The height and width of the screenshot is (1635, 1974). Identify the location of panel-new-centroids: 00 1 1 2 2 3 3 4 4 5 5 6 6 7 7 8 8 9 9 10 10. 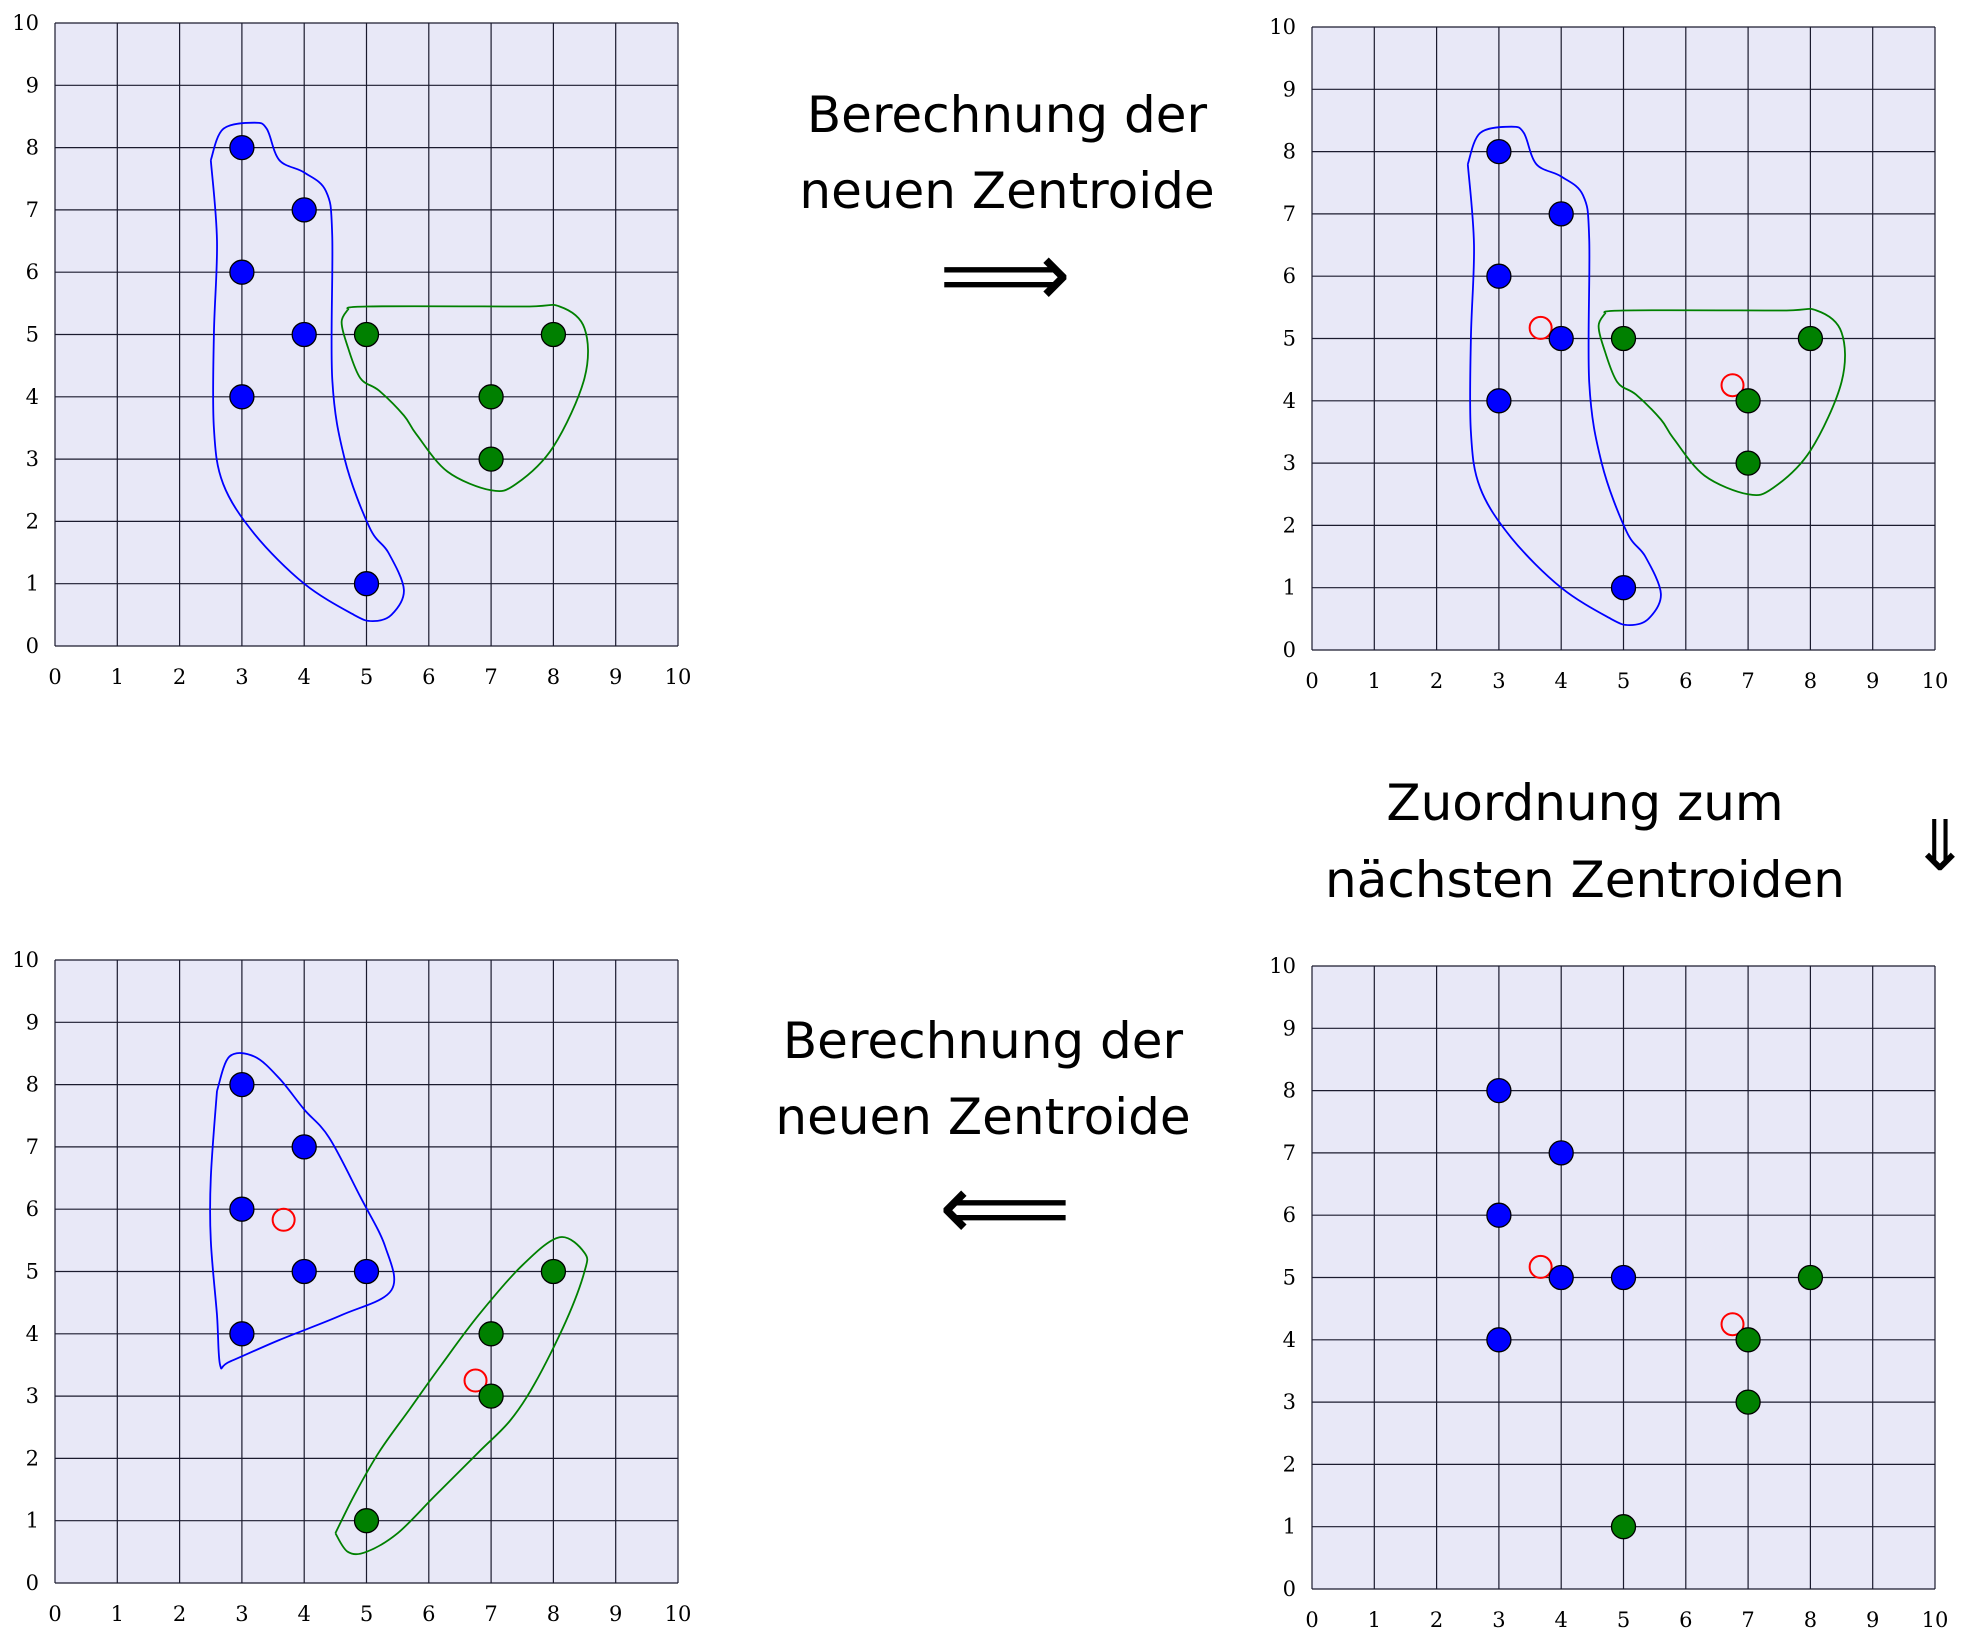
(351, 1287).